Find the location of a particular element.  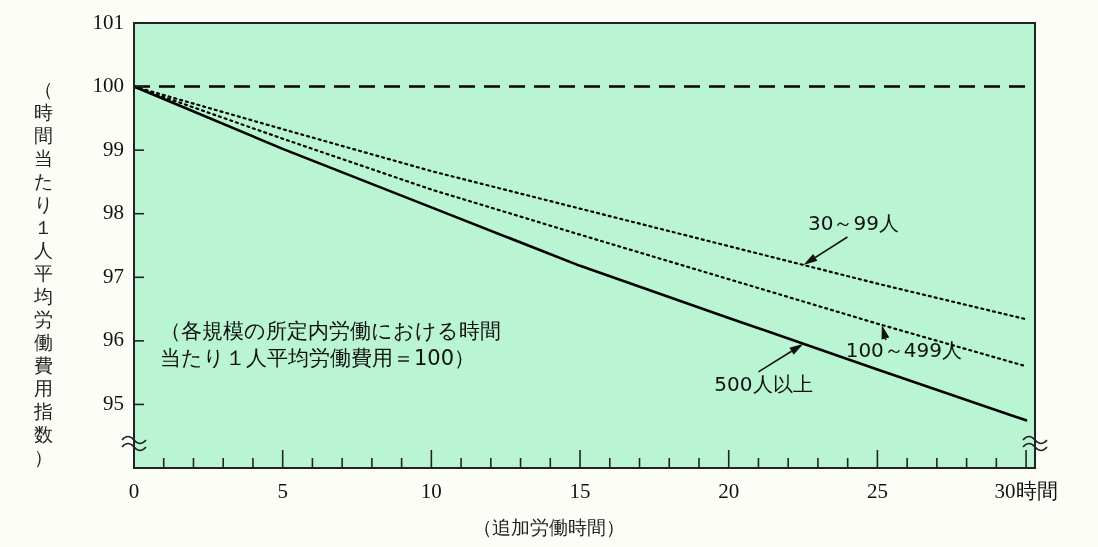

x-tick-label: 30時間 is located at coordinates (1026, 491).